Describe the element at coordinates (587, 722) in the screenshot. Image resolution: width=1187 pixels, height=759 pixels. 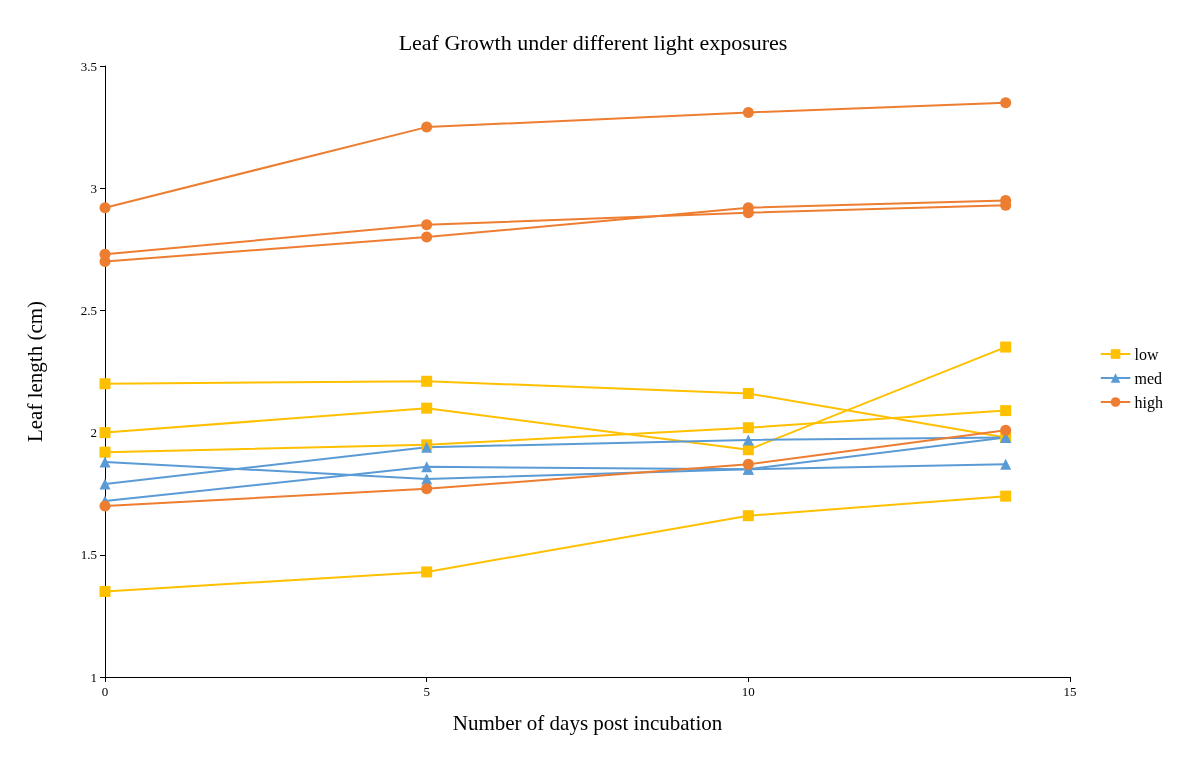
I see `x-axis-title: Number of days post incubation` at that location.